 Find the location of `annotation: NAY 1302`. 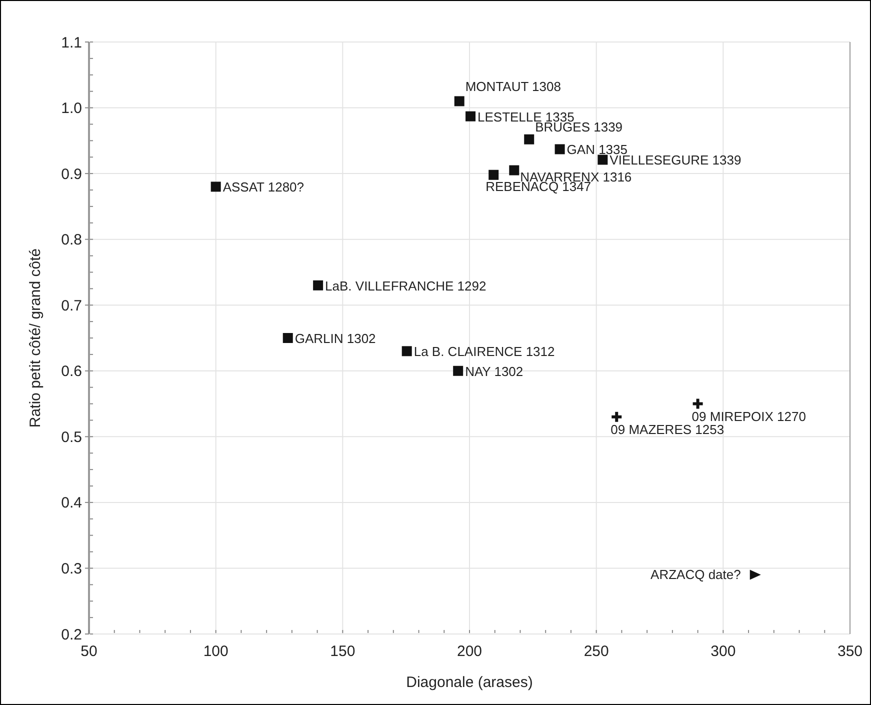

annotation: NAY 1302 is located at coordinates (494, 371).